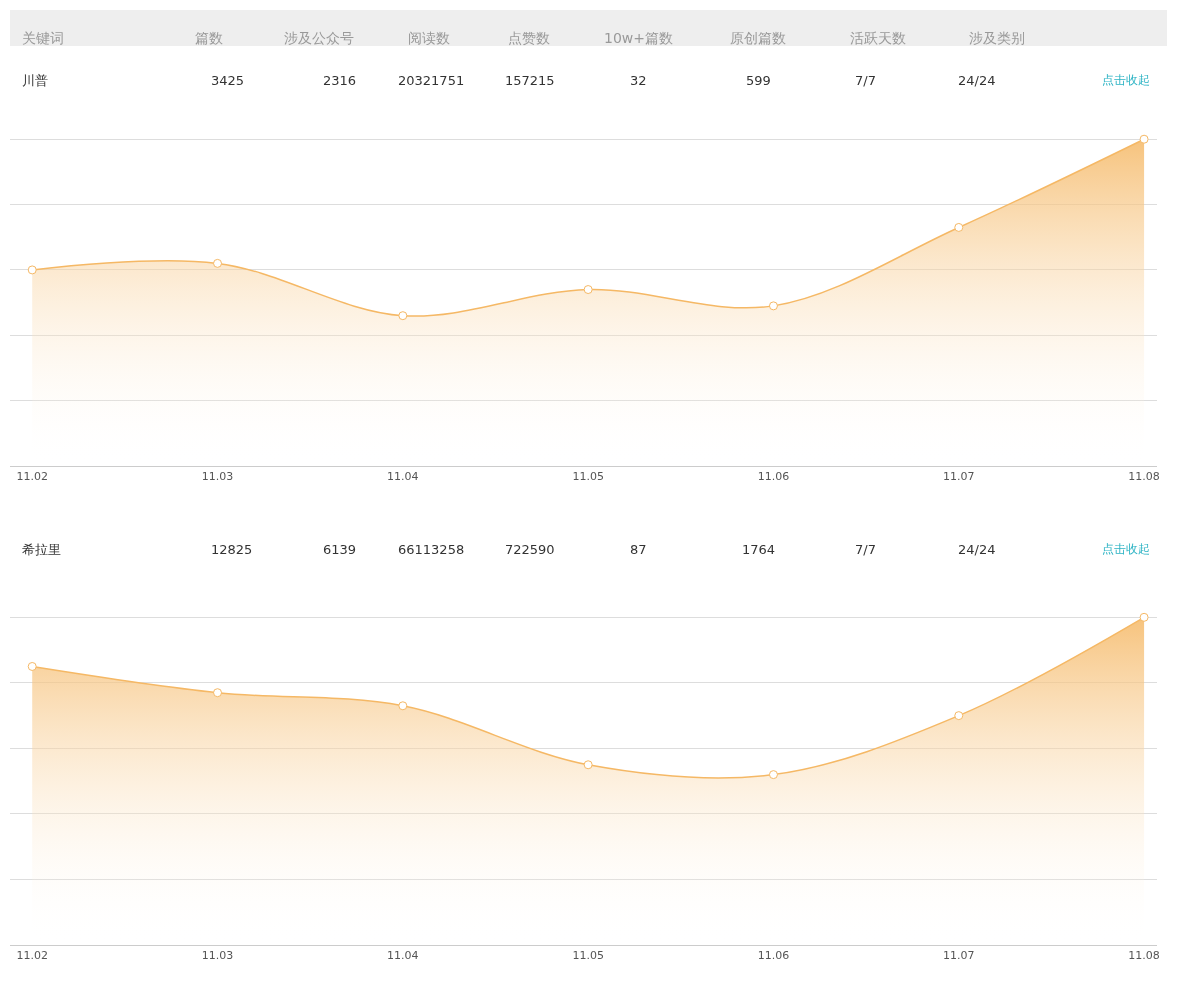 The height and width of the screenshot is (989, 1184). Describe the element at coordinates (43, 38) in the screenshot. I see `text: 关键词` at that location.